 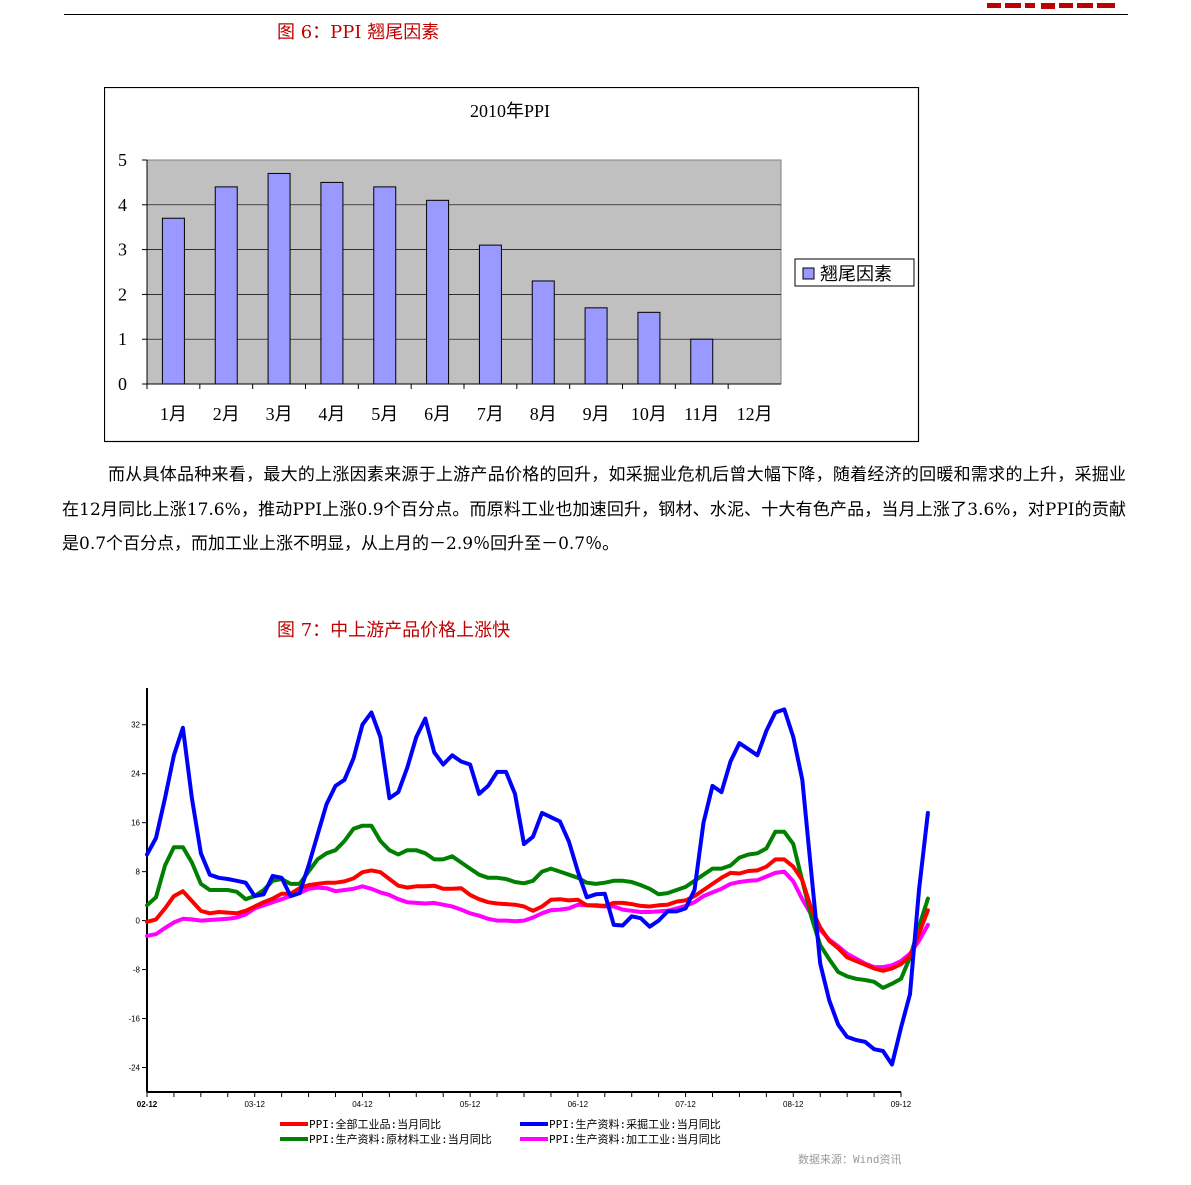 What do you see at coordinates (510, 111) in the screenshot?
I see `chart-title: 2010年PPI` at bounding box center [510, 111].